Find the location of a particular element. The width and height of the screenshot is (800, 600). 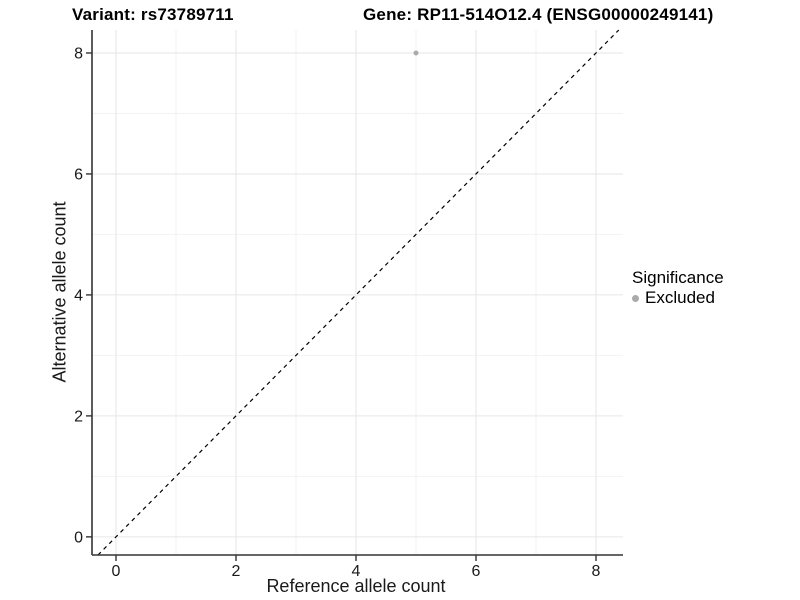

legend-title: Significance is located at coordinates (678, 277).